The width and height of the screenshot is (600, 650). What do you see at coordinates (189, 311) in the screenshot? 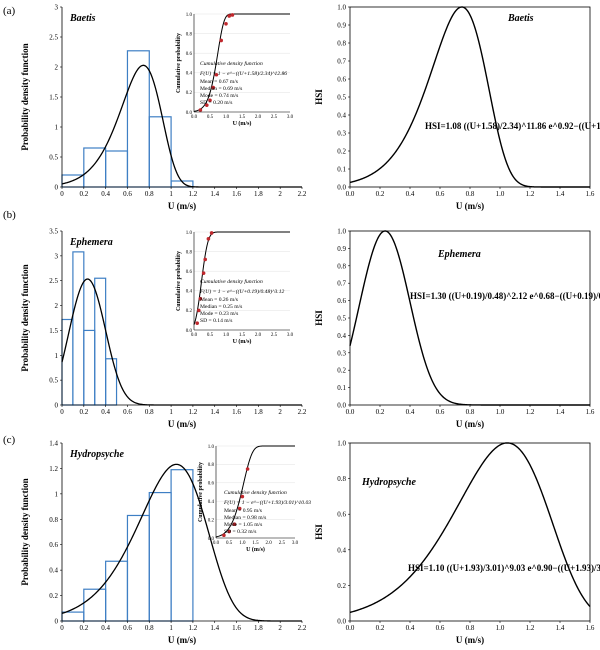
I see `inset-y-tick-label: 0.2` at bounding box center [189, 311].